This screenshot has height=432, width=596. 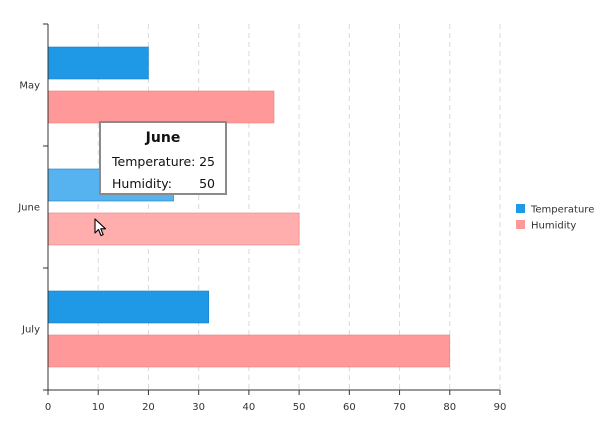 I want to click on x-tick-label-20: 20, so click(x=148, y=407).